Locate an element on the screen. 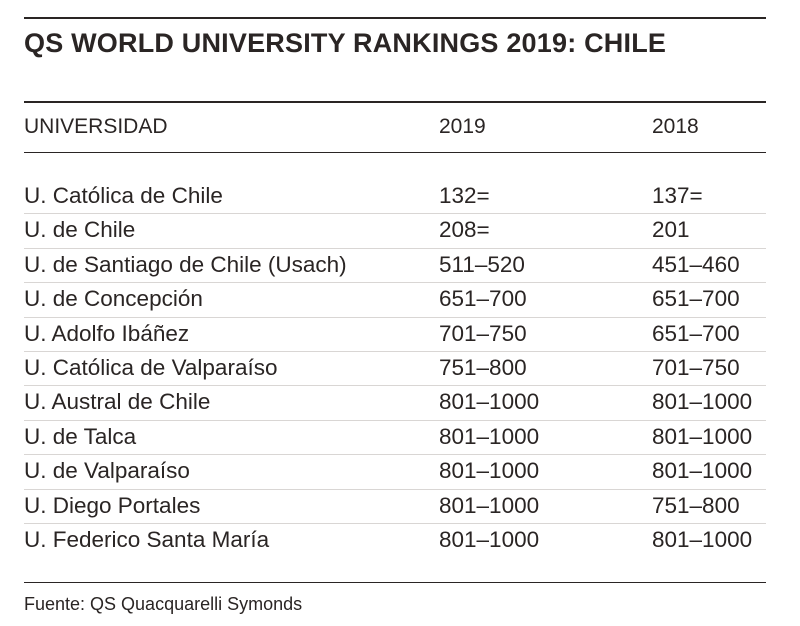  university-name: U. de Chile is located at coordinates (80, 230).